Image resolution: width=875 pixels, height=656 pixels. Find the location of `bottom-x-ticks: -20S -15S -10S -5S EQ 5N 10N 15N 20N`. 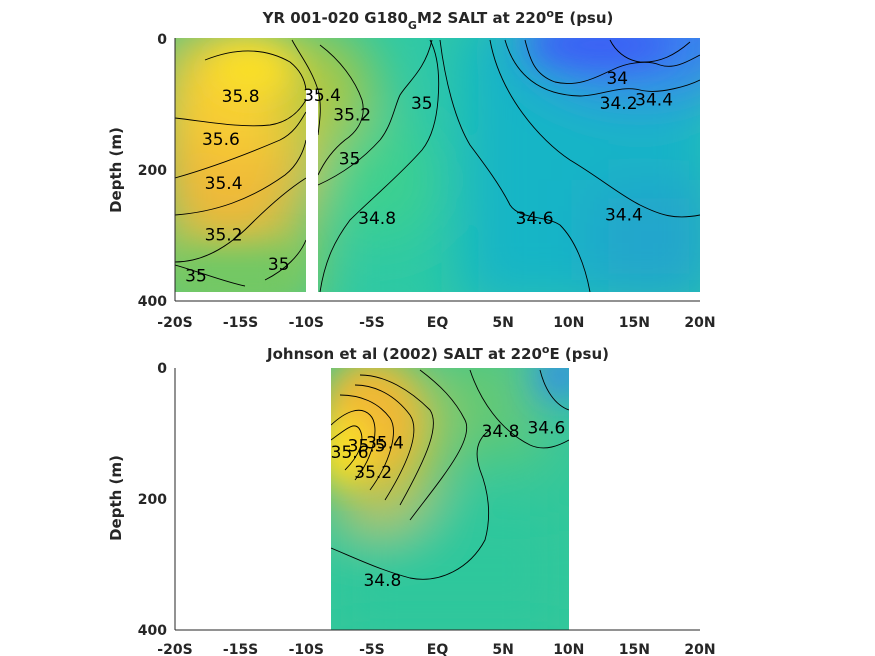

bottom-x-ticks: -20S -15S -10S -5S EQ 5N 10N 15N 20N is located at coordinates (436, 649).